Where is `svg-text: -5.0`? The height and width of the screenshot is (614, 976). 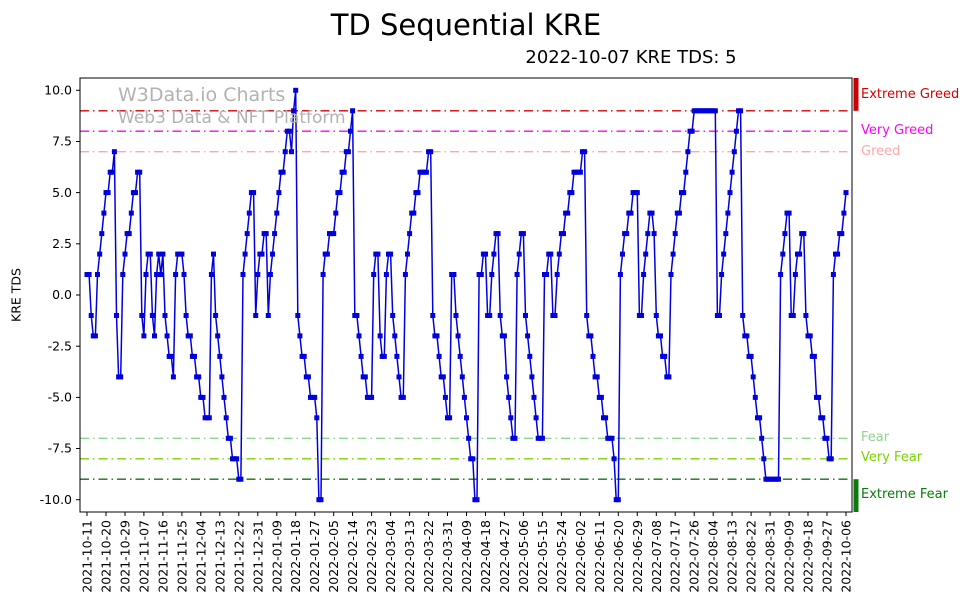 svg-text: -5.0 is located at coordinates (60, 397).